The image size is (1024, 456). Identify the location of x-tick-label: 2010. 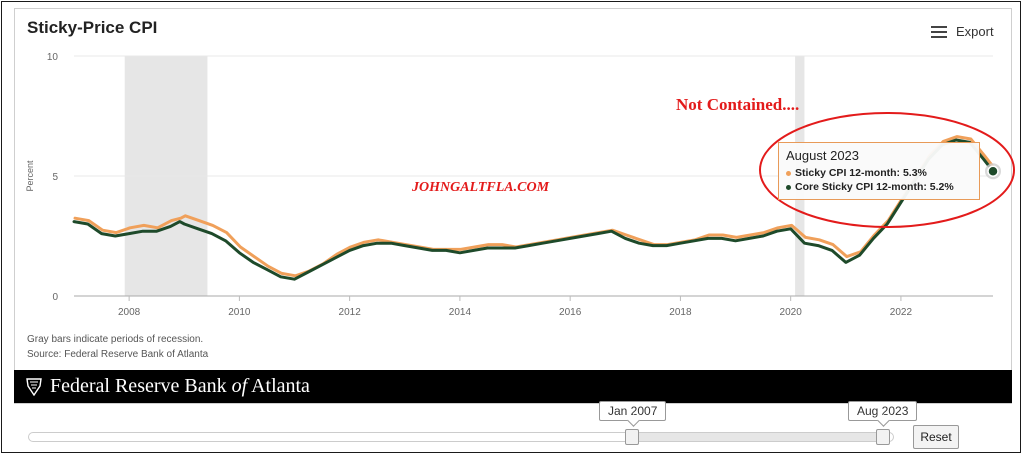
(239, 312).